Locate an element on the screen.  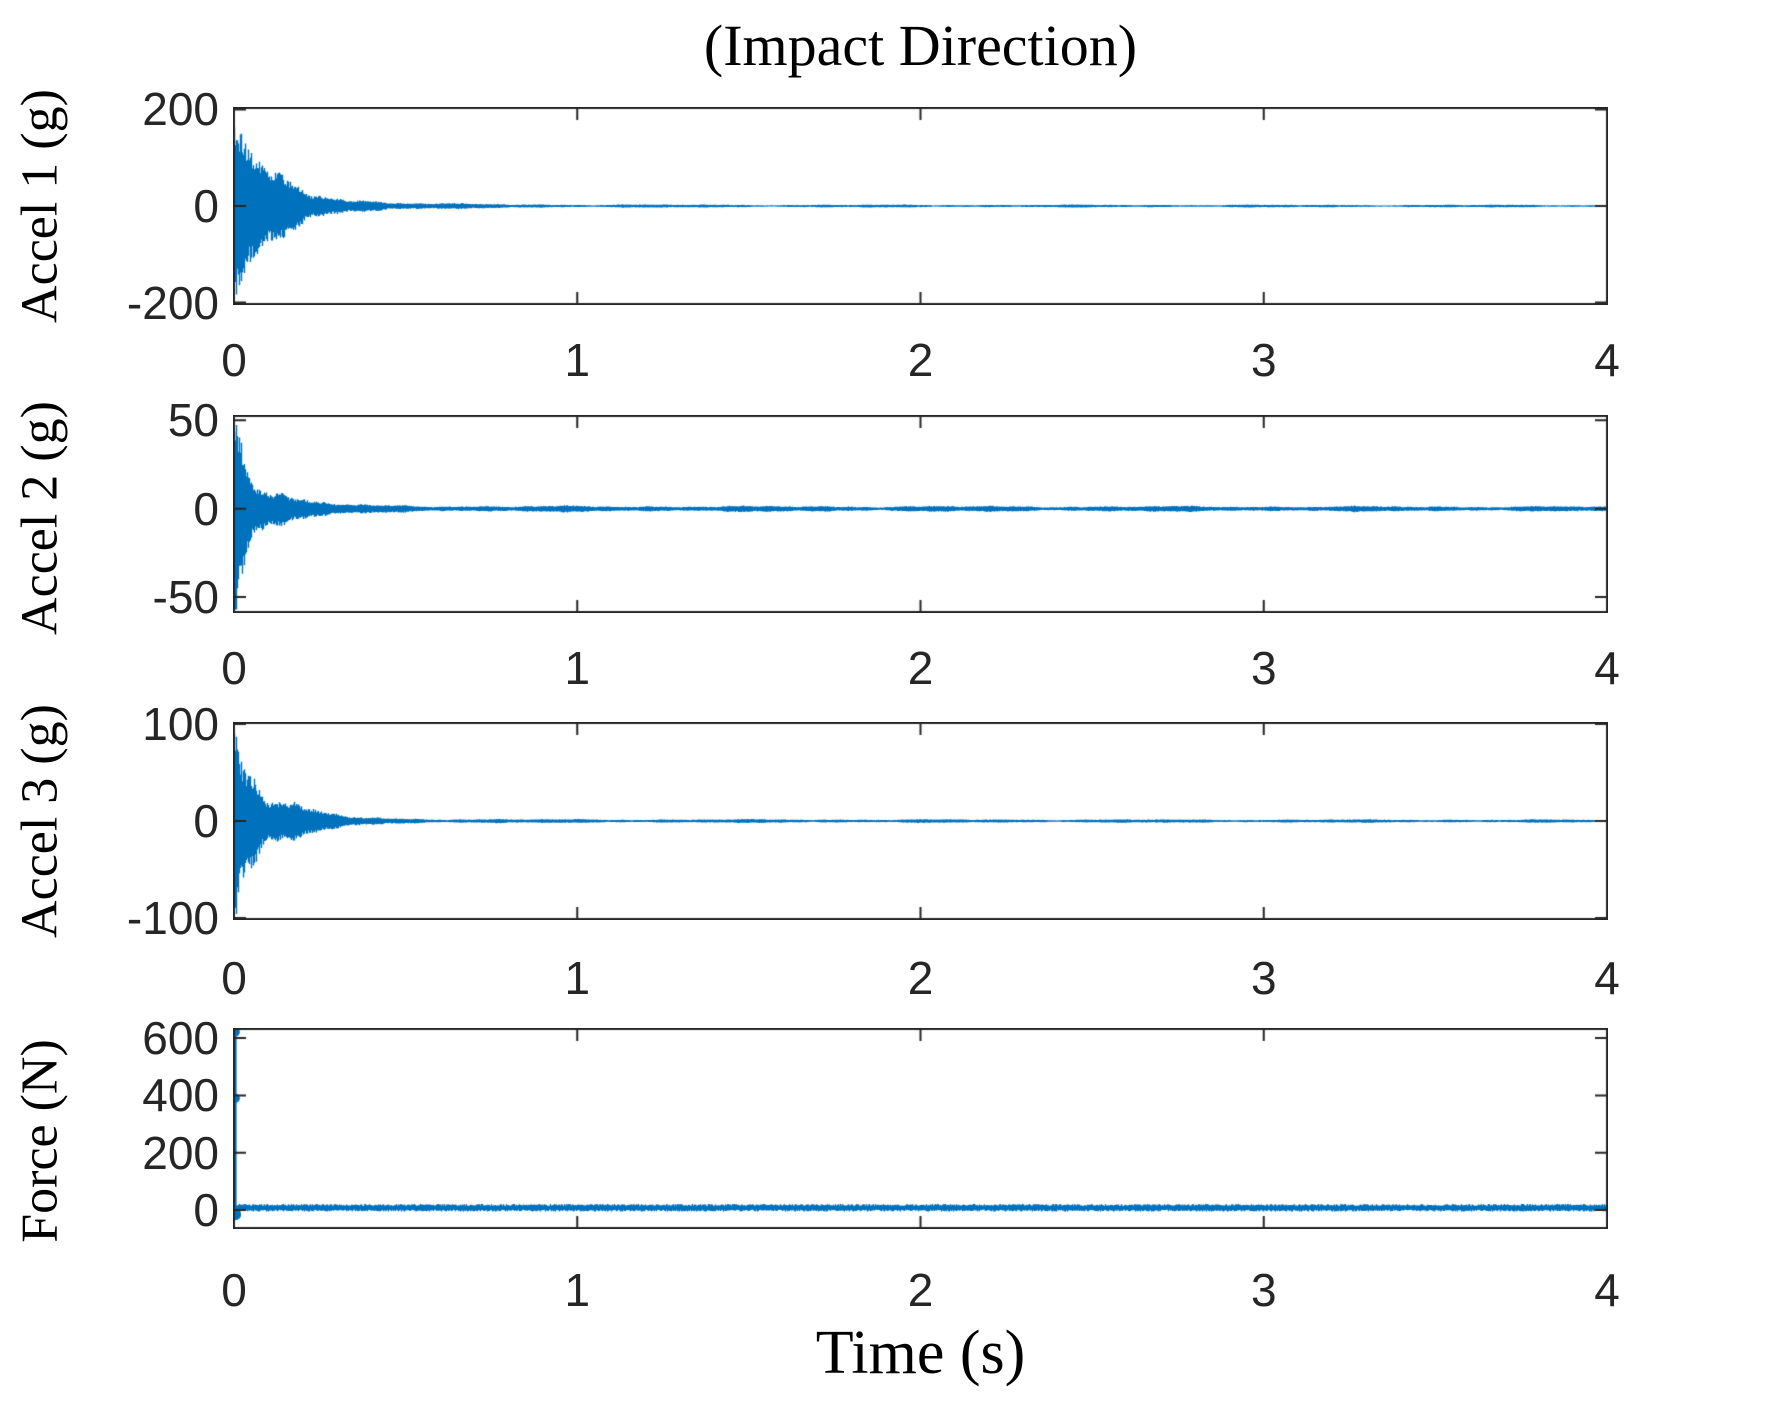
y-tick-label: -100 is located at coordinates (172, 918).